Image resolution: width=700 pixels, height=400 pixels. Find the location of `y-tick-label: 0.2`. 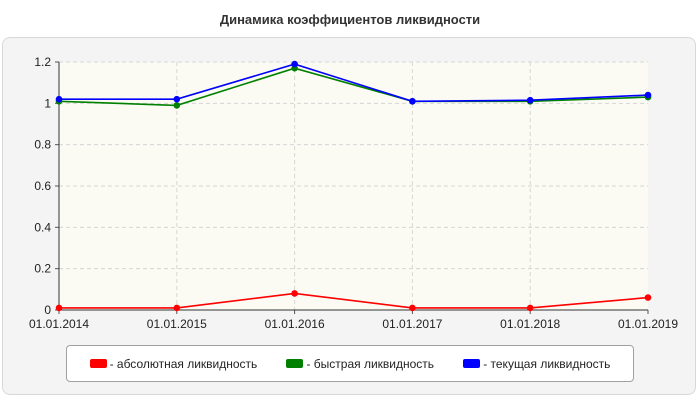

y-tick-label: 0.2 is located at coordinates (42, 269).